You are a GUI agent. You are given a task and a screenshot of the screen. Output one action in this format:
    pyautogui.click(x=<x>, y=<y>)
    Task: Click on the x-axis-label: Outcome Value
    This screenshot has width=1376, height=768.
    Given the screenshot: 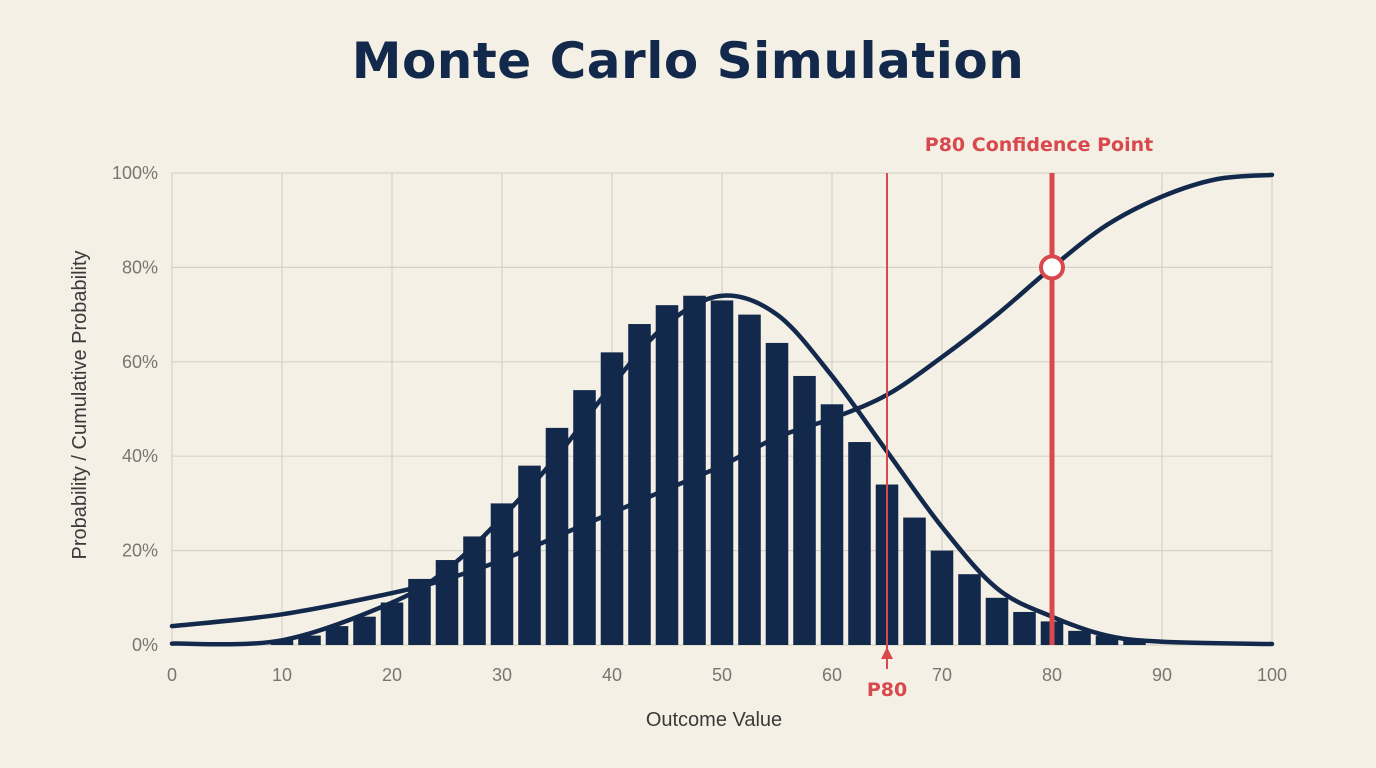 What is the action you would take?
    pyautogui.click(x=714, y=720)
    